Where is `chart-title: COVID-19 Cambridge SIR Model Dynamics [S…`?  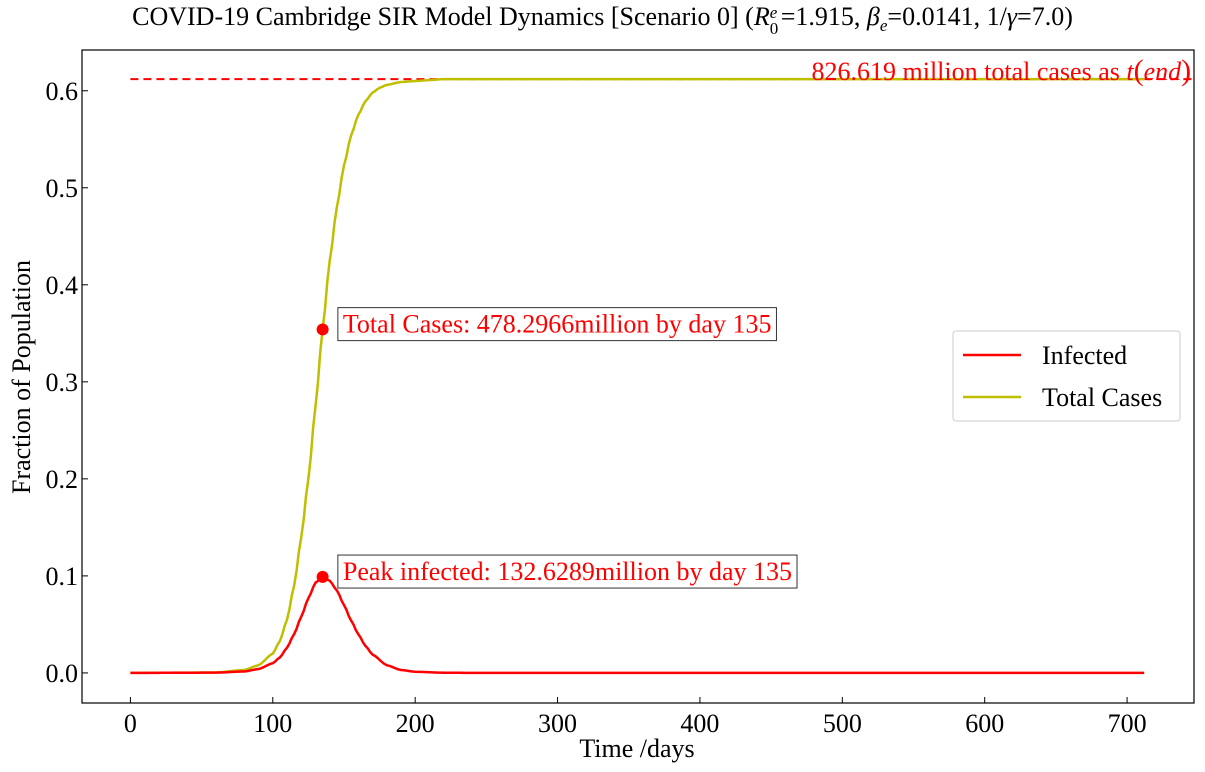 chart-title: COVID-19 Cambridge SIR Model Dynamics [S… is located at coordinates (602, 20).